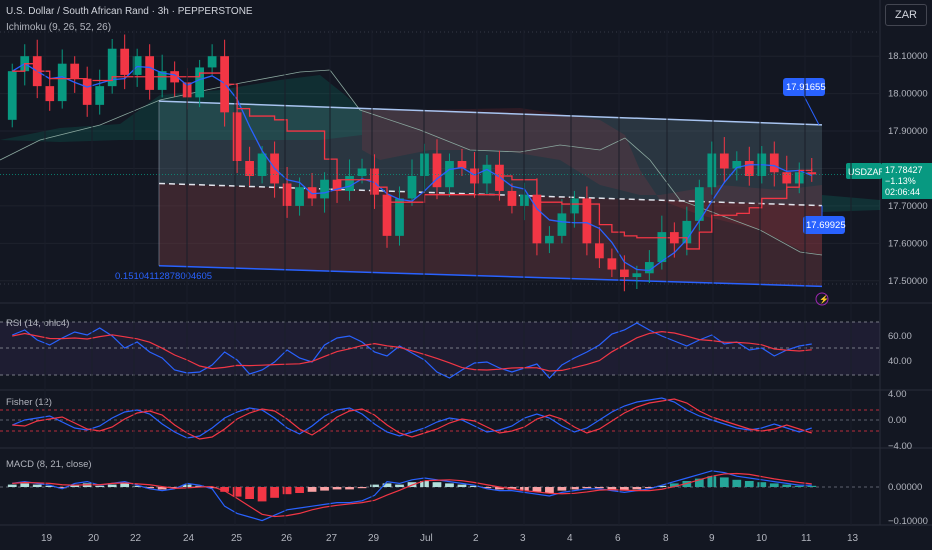 This screenshot has width=932, height=550. I want to click on callout-upper-label: 17.91655, so click(806, 87).